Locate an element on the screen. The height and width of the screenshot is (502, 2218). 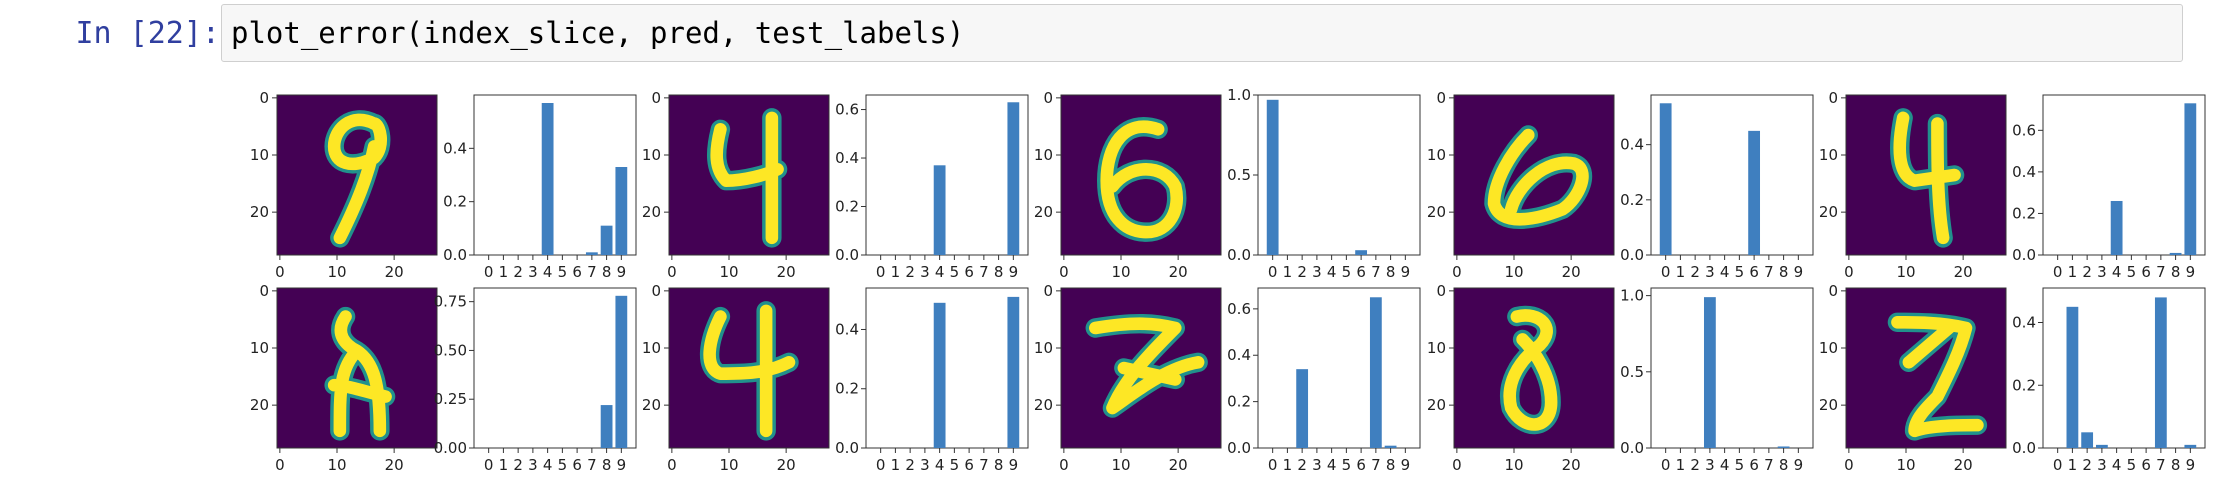
bar-x-tick-label-r1c2: 0 is located at coordinates (881, 272).